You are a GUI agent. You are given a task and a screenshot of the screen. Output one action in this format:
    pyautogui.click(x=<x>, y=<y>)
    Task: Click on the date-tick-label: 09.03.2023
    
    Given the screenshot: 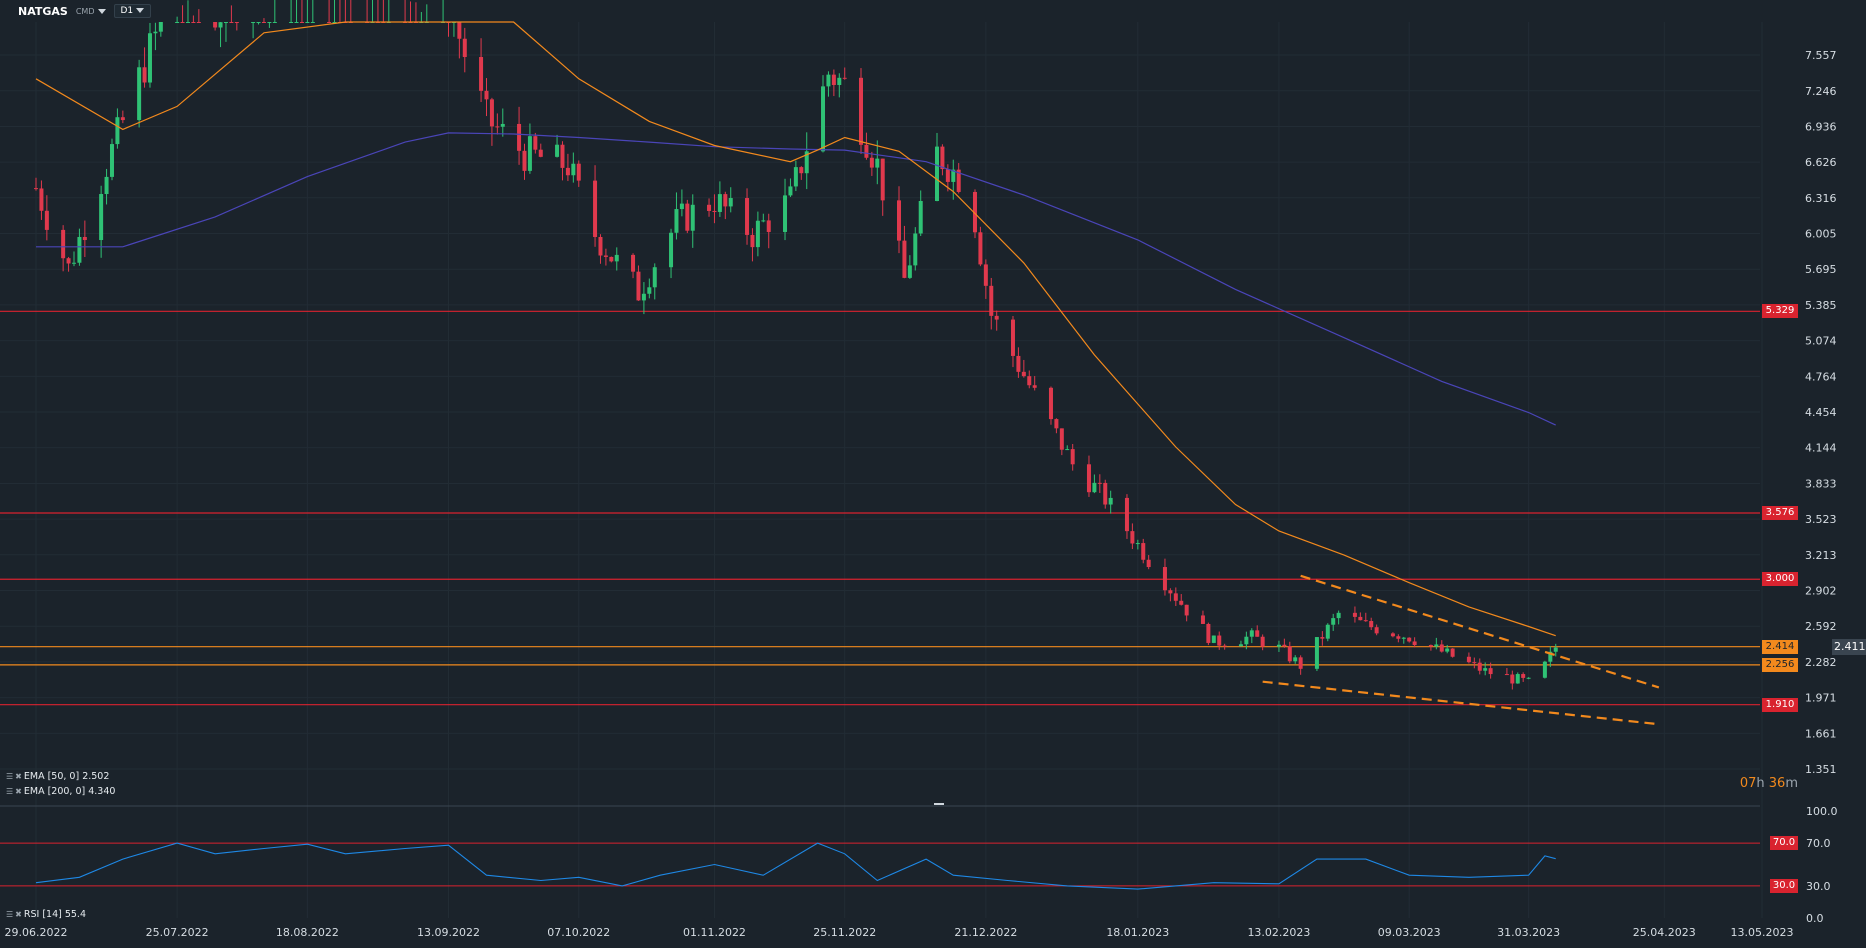 What is the action you would take?
    pyautogui.click(x=1409, y=932)
    